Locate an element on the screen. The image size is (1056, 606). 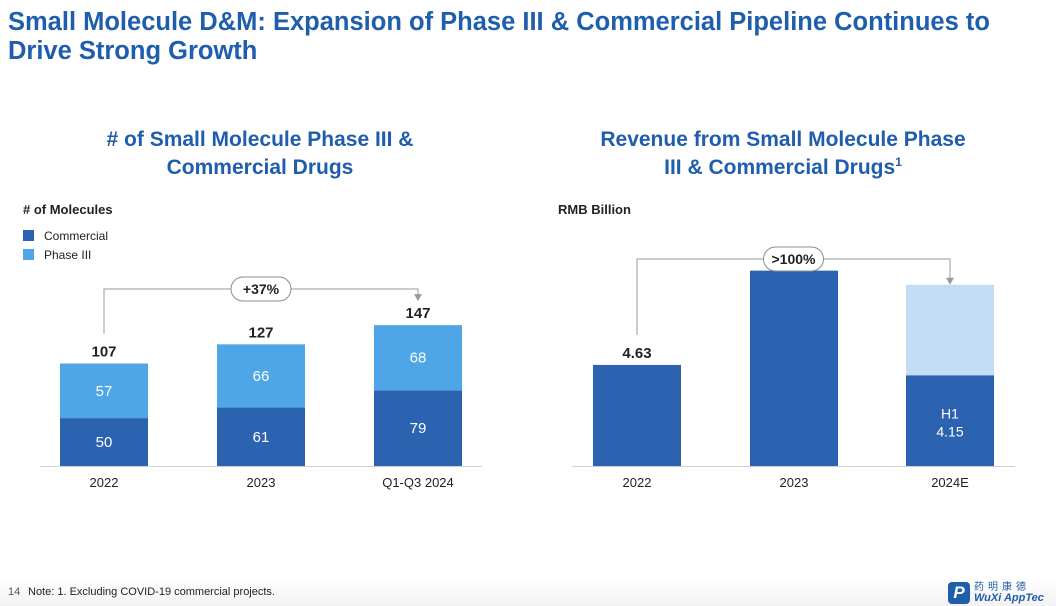
left-x-tick-label-0: 2022 is located at coordinates (104, 482).